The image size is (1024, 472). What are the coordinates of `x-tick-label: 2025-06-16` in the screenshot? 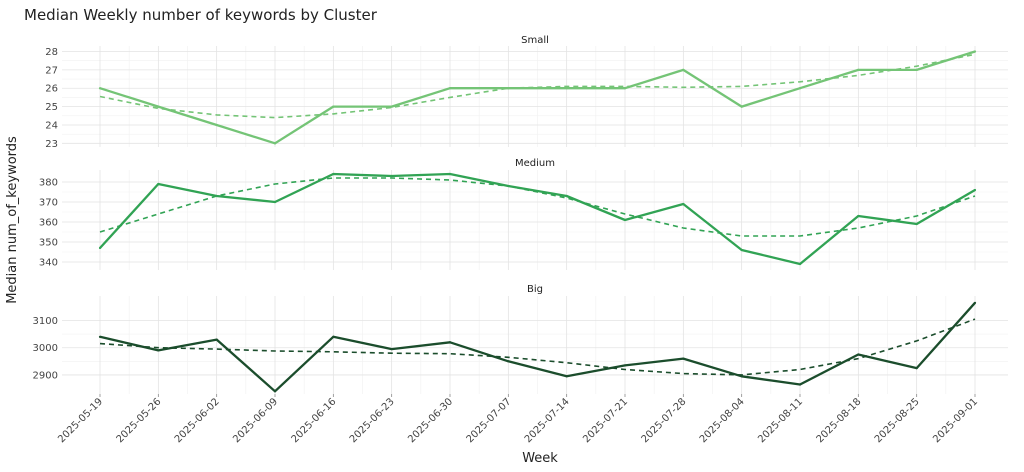 It's located at (314, 420).